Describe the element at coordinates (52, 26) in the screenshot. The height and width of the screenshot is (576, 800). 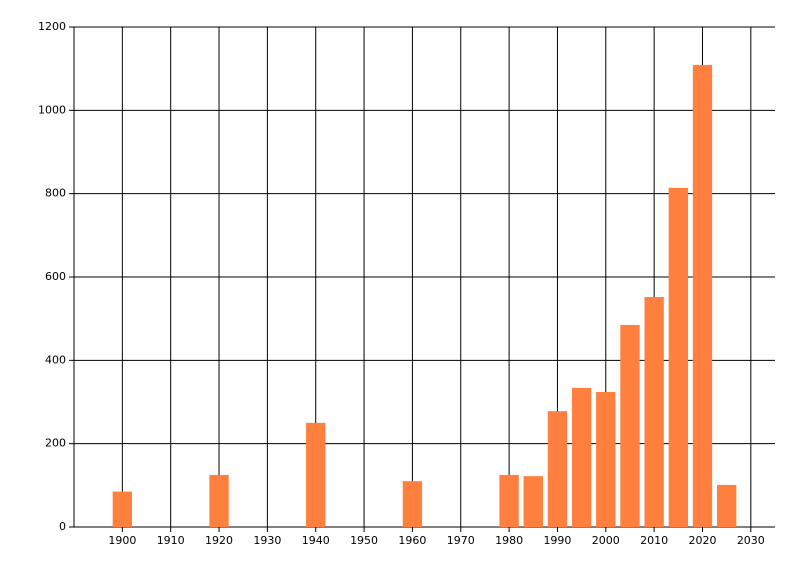
I see `y-tick-label: 1200` at that location.